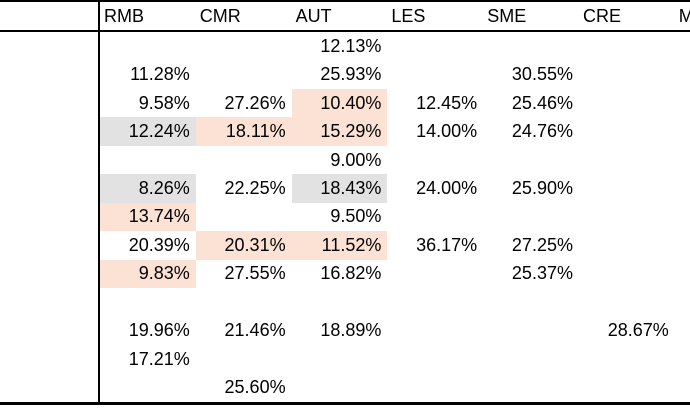  I want to click on col-header-cre: CRE, so click(601, 15).